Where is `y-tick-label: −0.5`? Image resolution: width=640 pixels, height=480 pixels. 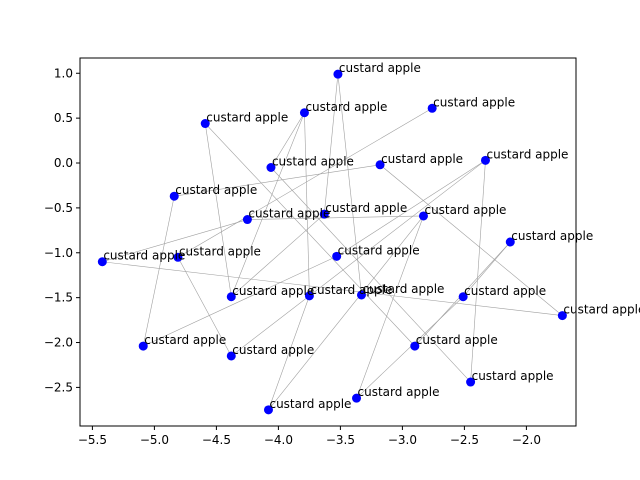
y-tick-label: −0.5 is located at coordinates (58, 208).